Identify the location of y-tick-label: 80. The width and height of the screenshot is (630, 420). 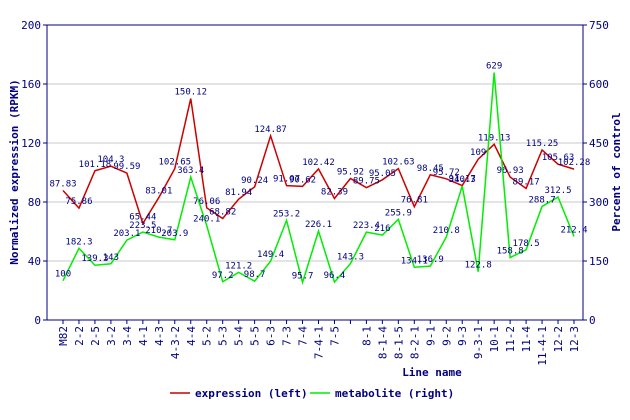
(34, 202).